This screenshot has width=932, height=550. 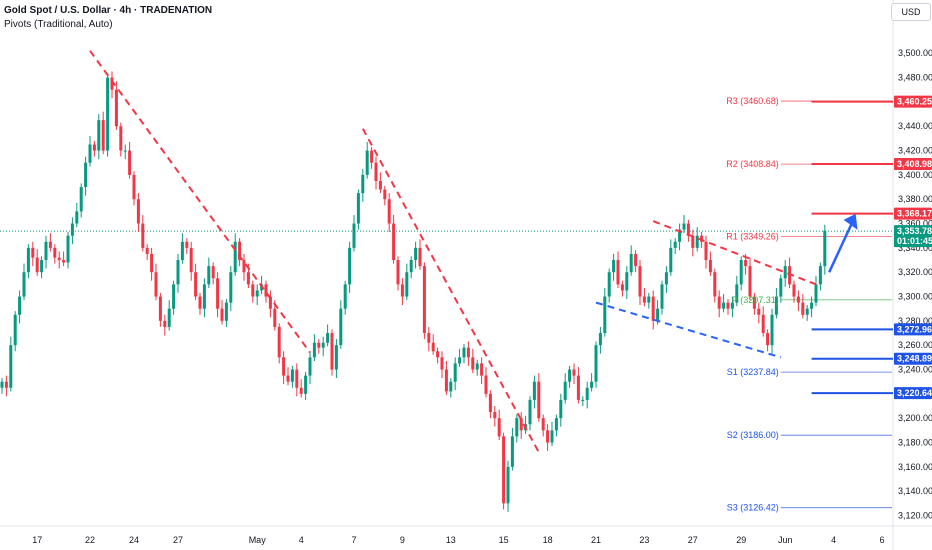 What do you see at coordinates (134, 540) in the screenshot?
I see `x-tick-label: 24` at bounding box center [134, 540].